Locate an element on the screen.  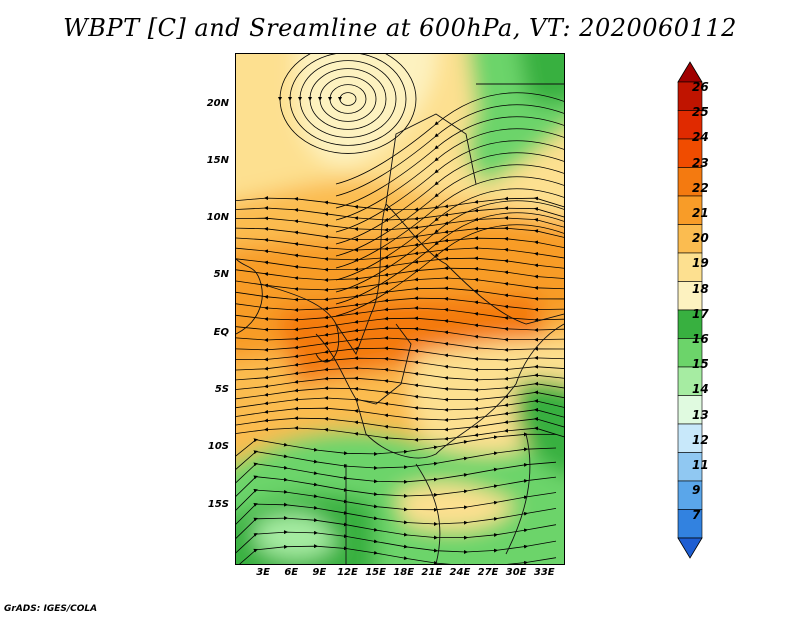
lon-label-27e: 27E is located at coordinates (488, 572).